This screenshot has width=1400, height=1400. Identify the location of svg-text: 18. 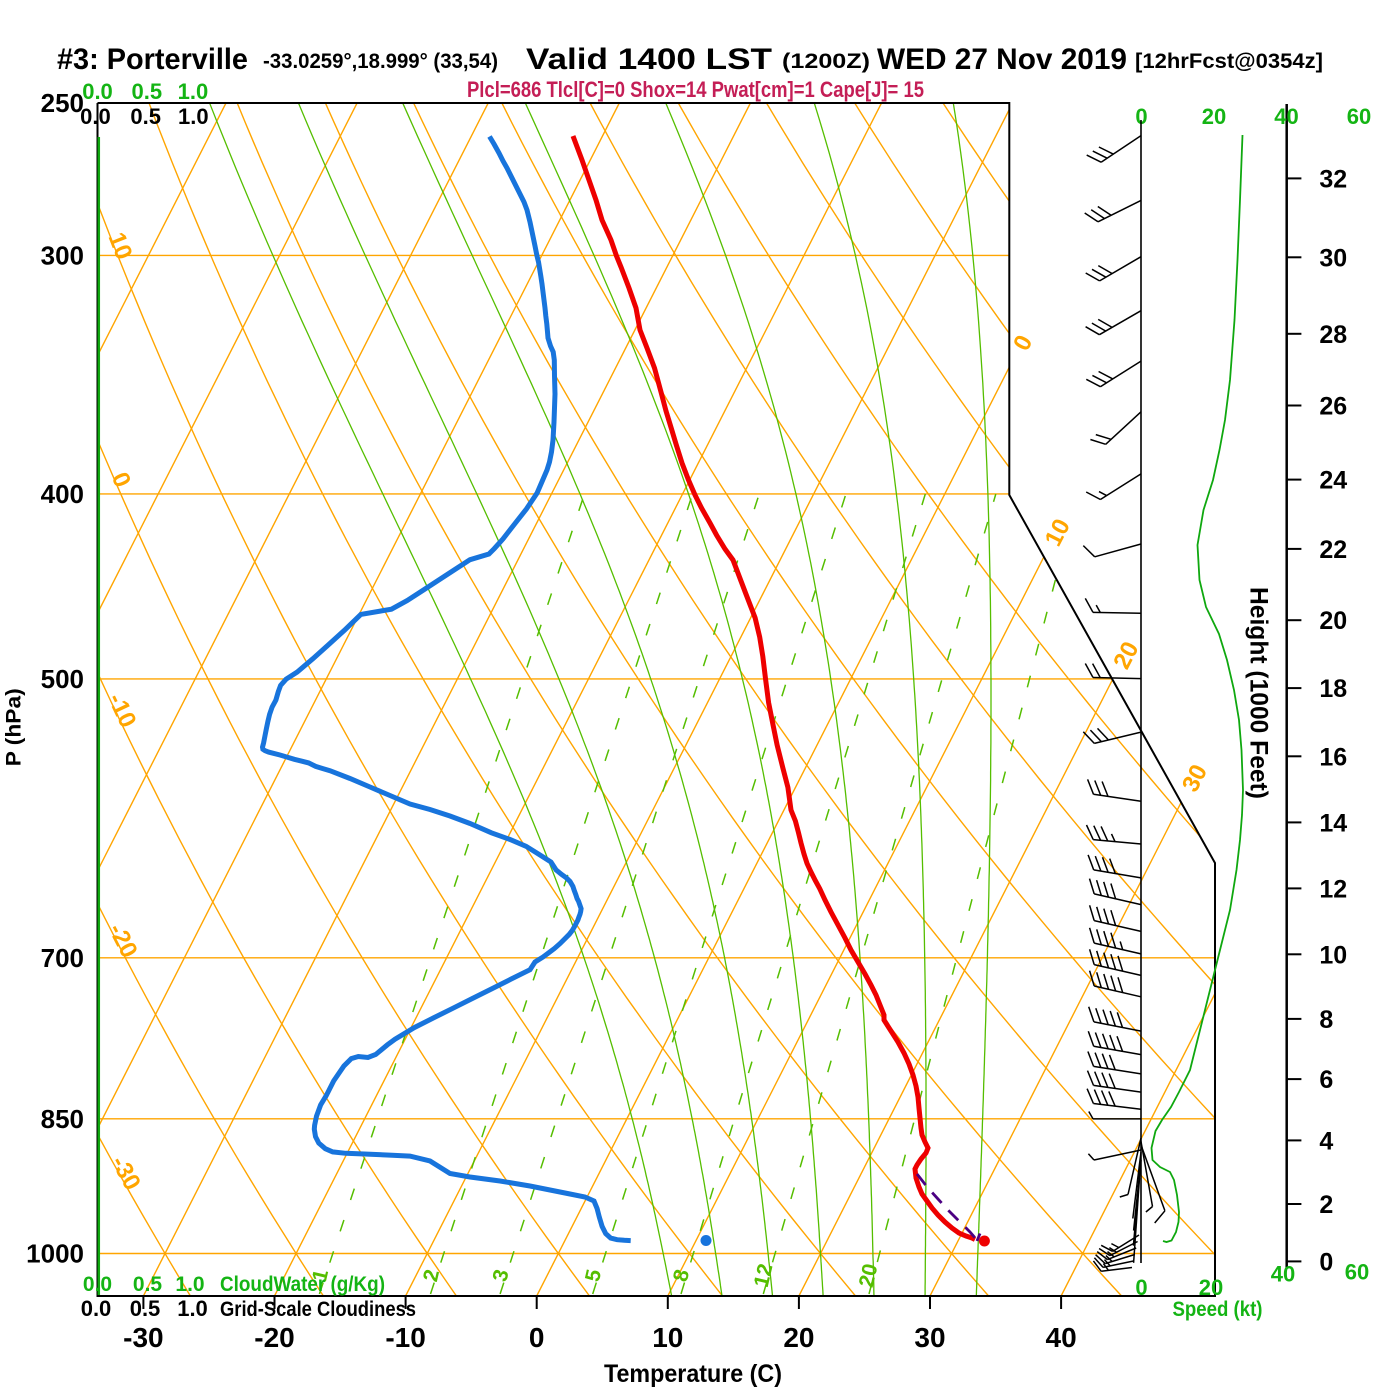
(1333, 689).